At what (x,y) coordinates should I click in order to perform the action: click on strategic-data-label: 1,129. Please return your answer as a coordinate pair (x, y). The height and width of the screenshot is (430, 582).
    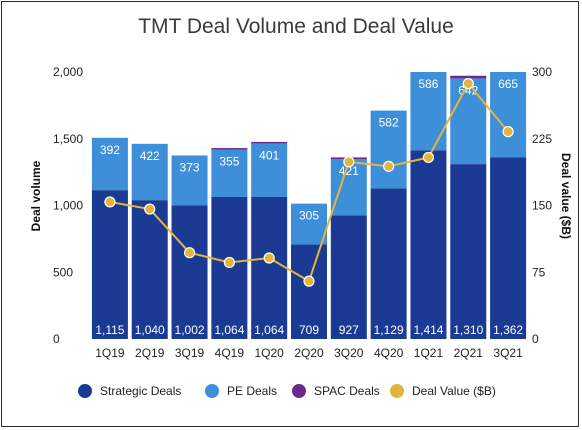
    Looking at the image, I should click on (389, 330).